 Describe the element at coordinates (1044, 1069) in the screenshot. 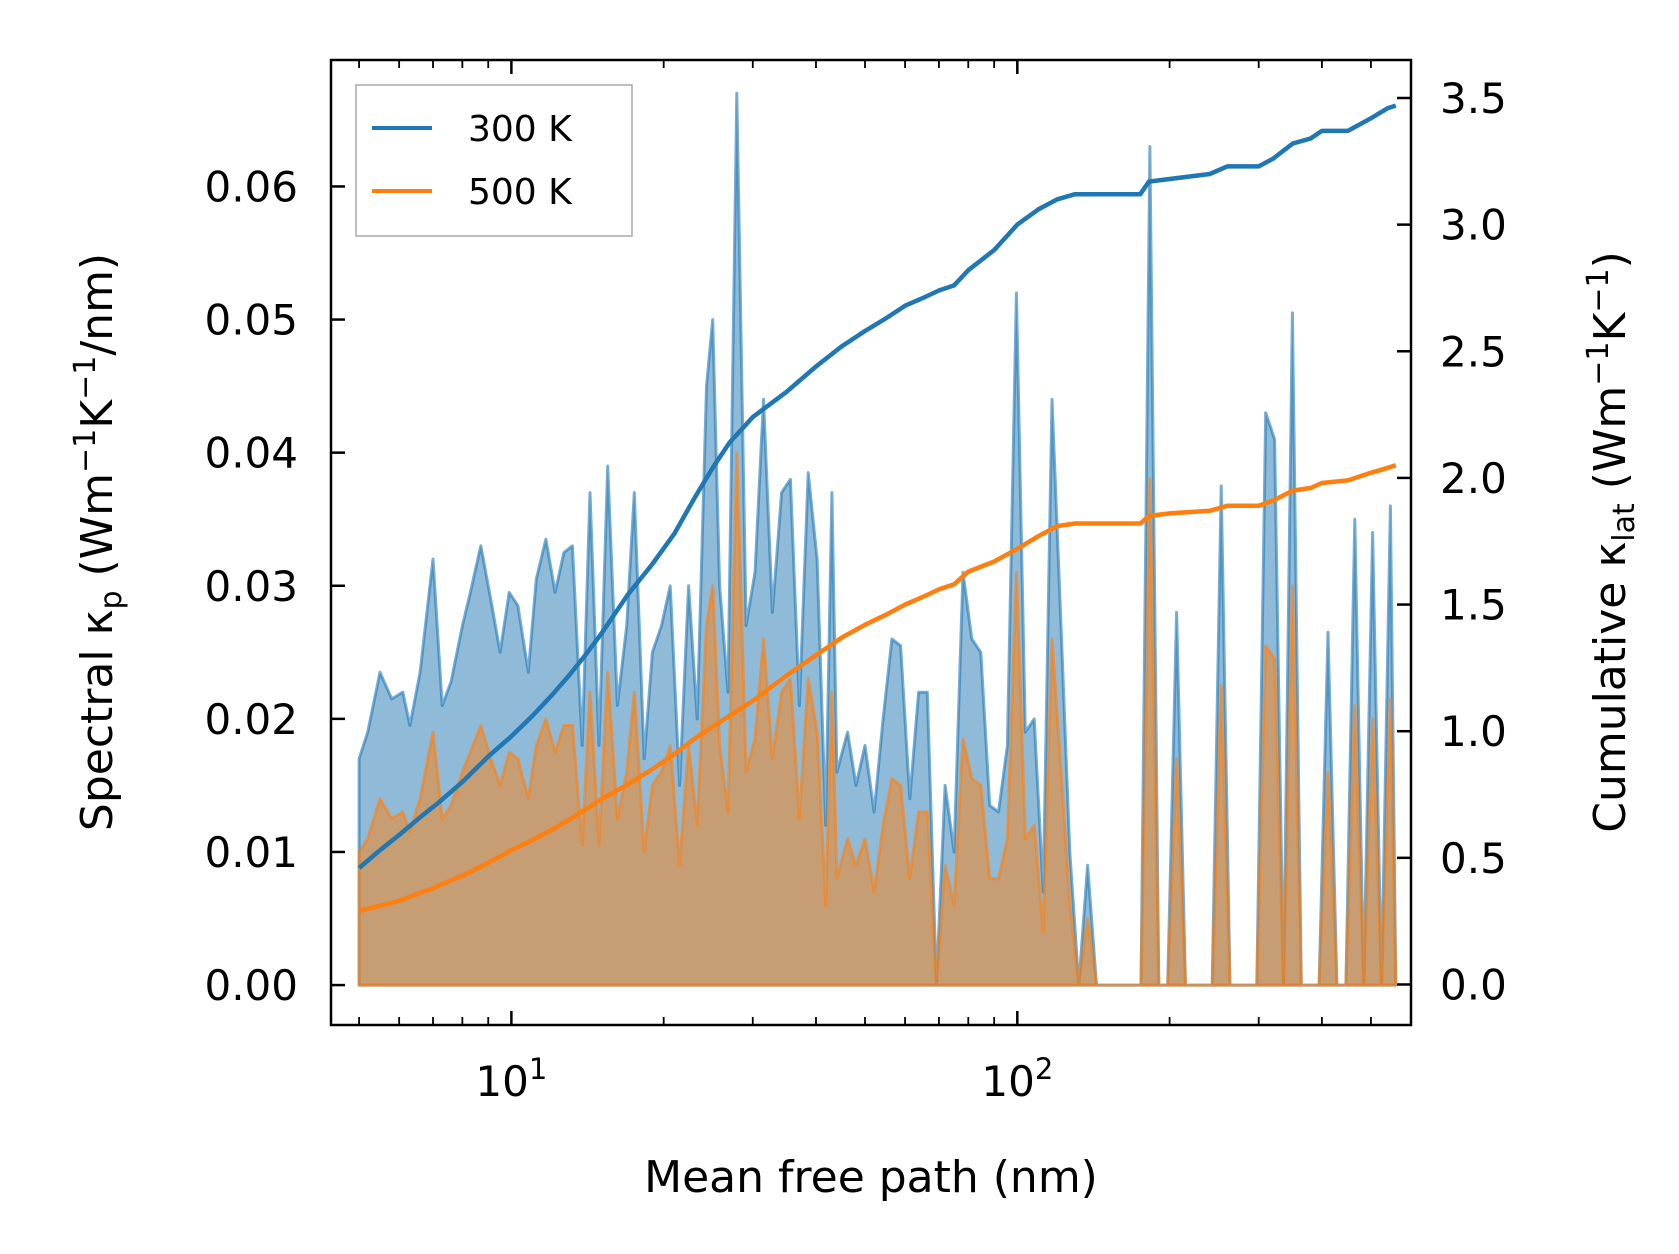

I see `x-tick-label-exp: 2` at that location.